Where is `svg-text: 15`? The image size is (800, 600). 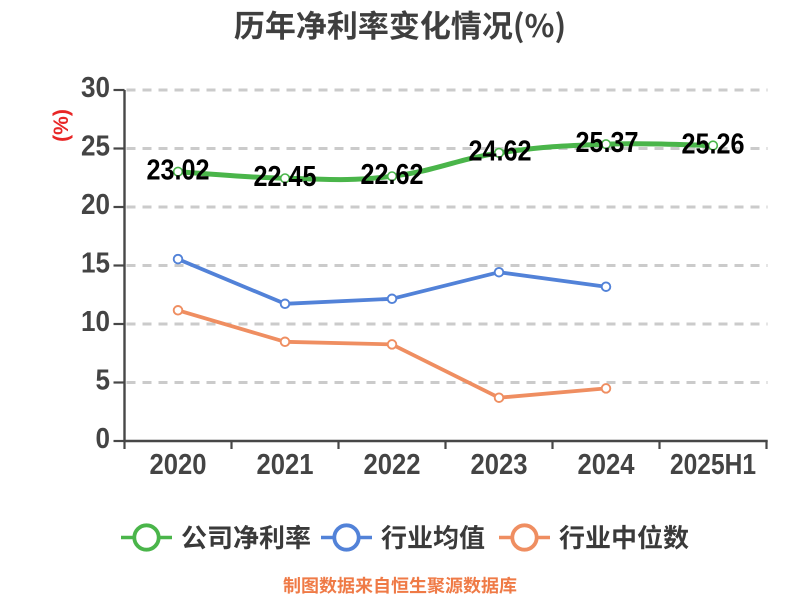 svg-text: 15 is located at coordinates (95, 264).